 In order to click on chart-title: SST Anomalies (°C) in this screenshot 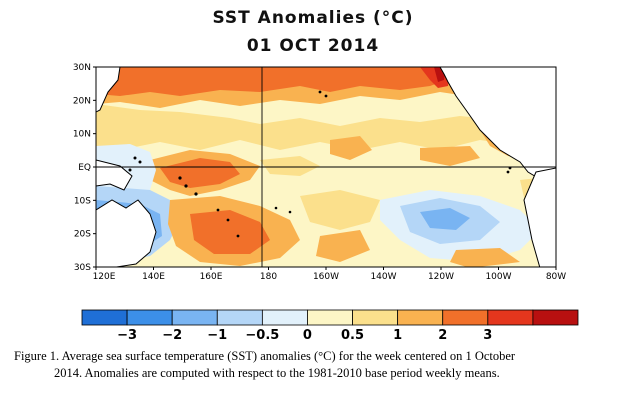, I will do `click(313, 18)`.